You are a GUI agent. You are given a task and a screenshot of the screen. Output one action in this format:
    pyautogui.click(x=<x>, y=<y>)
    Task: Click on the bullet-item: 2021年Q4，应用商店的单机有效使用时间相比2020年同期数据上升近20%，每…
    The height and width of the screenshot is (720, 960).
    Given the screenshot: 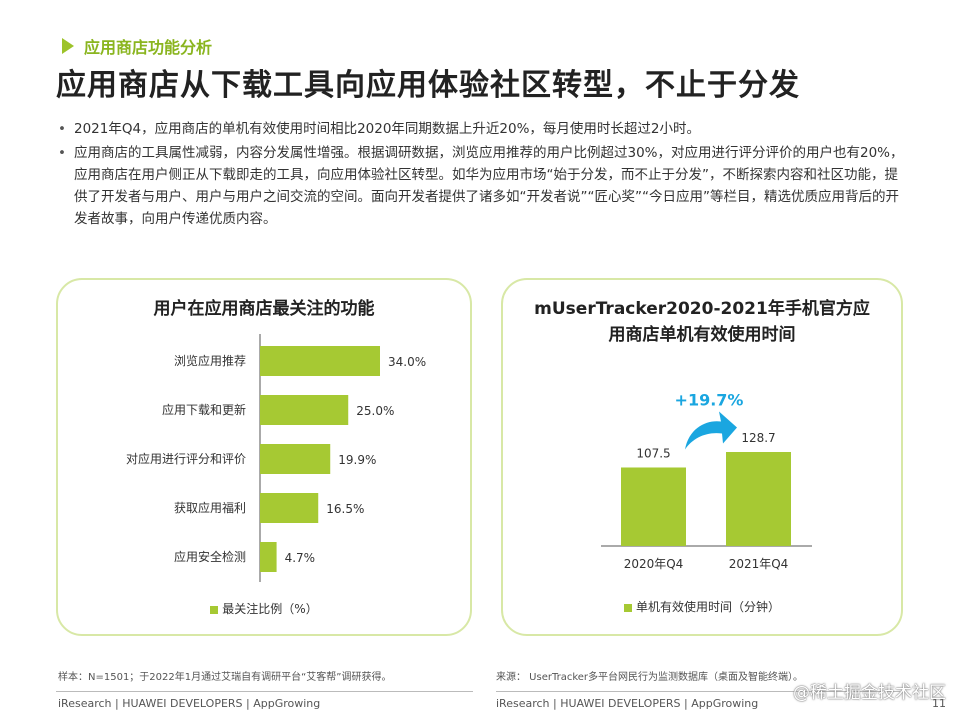 What is the action you would take?
    pyautogui.click(x=481, y=129)
    